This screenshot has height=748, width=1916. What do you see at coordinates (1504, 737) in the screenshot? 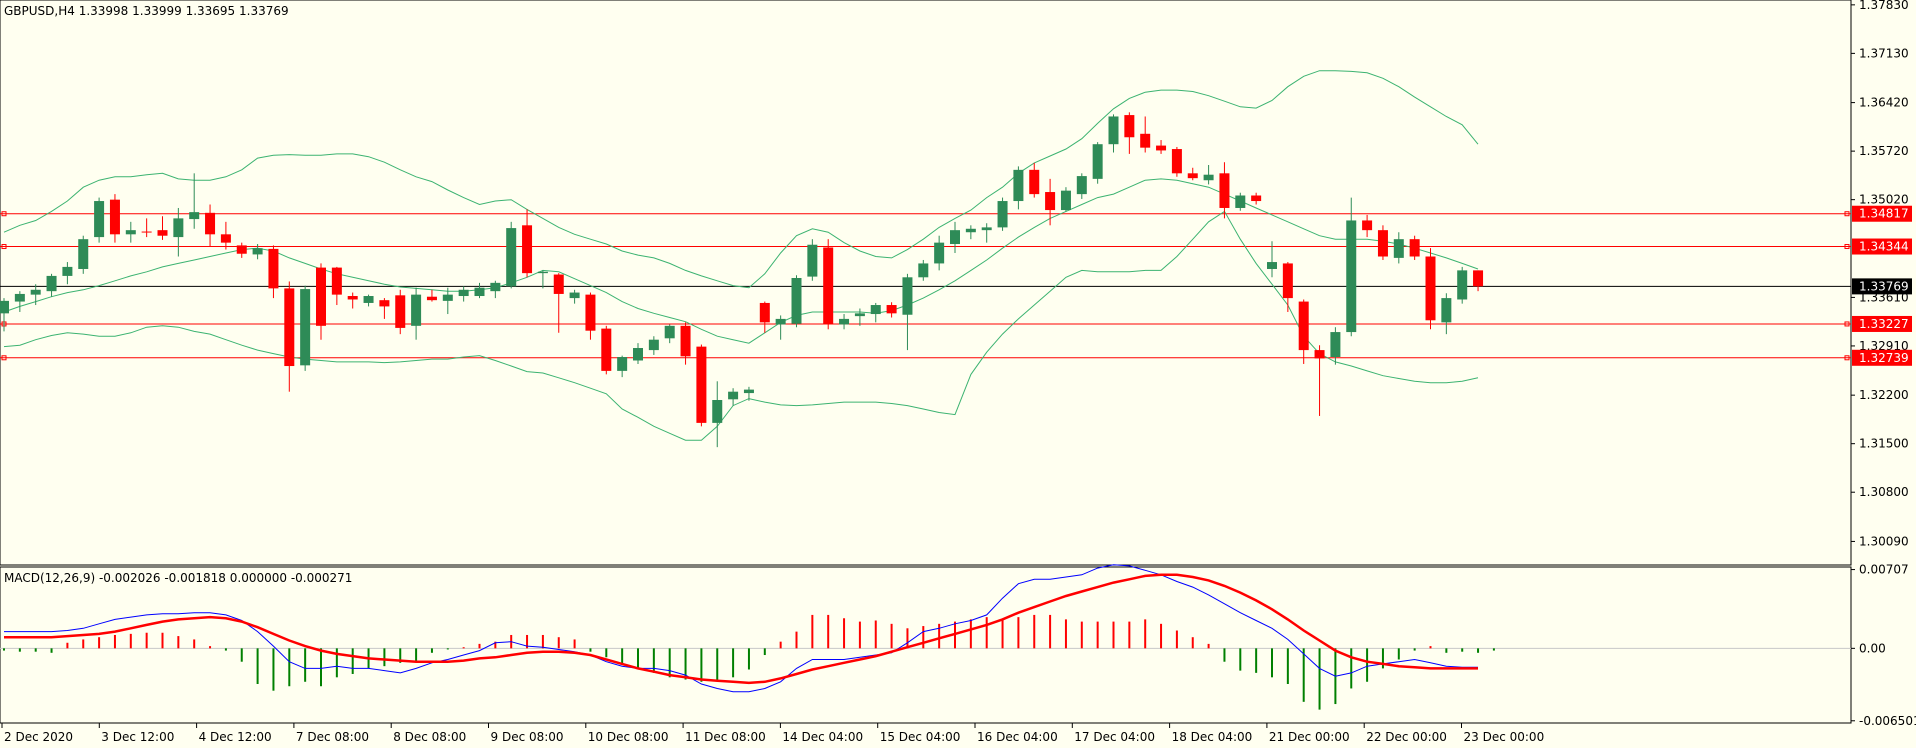
I see `time-tick-label: 23 Dec 00:00` at bounding box center [1504, 737].